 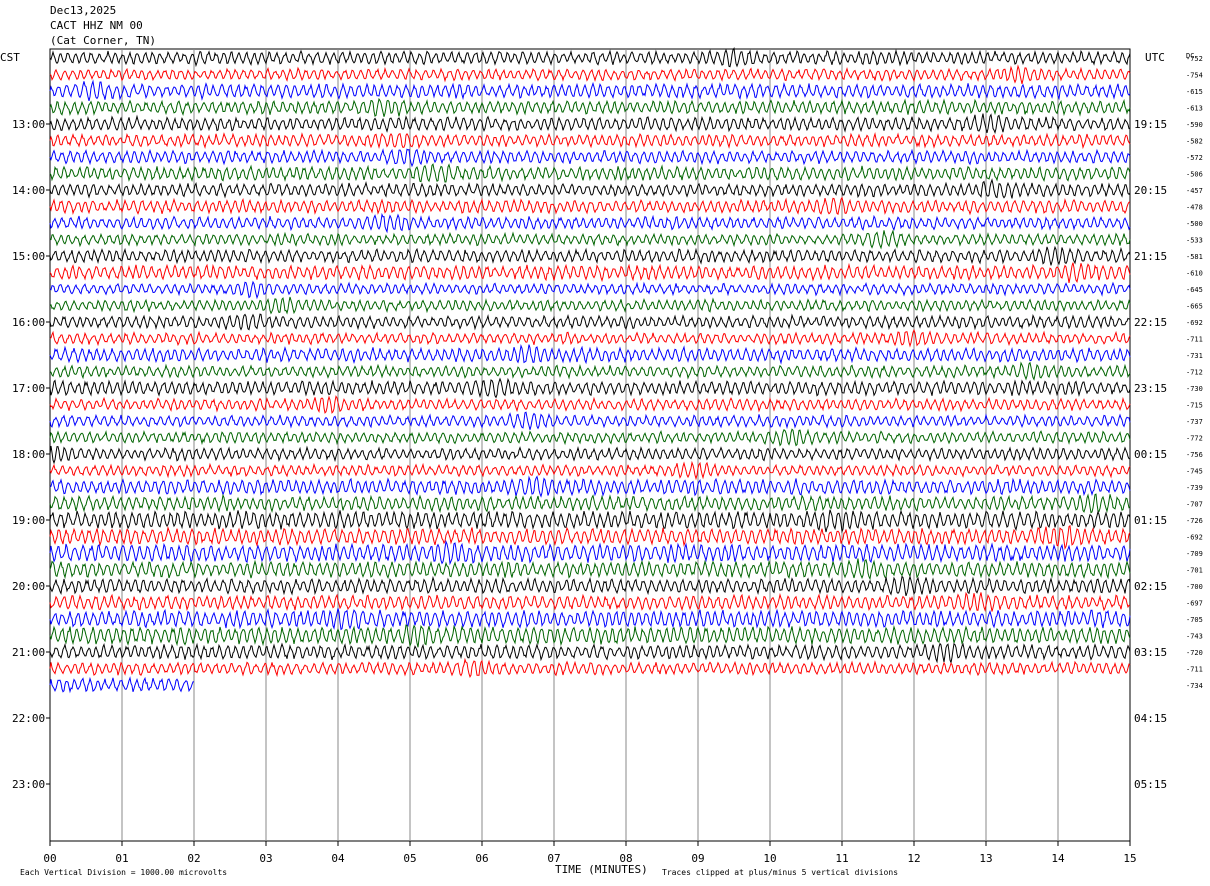 I want to click on left-hour-label: 20:00, so click(x=28, y=586).